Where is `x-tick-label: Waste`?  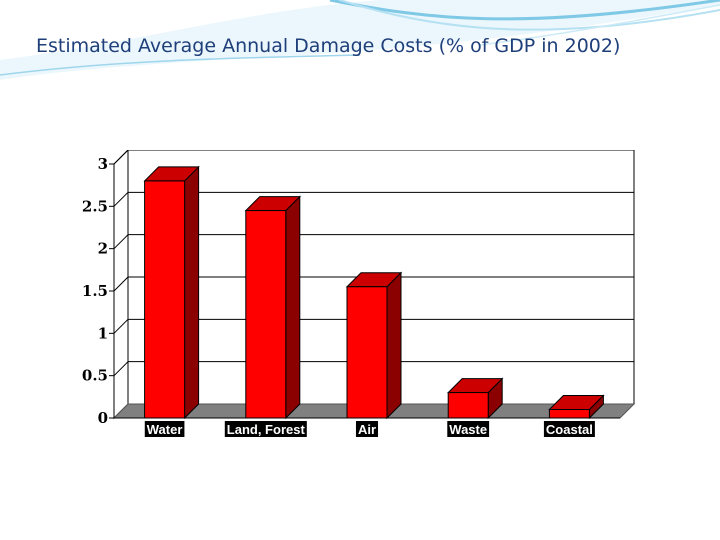
x-tick-label: Waste is located at coordinates (468, 429).